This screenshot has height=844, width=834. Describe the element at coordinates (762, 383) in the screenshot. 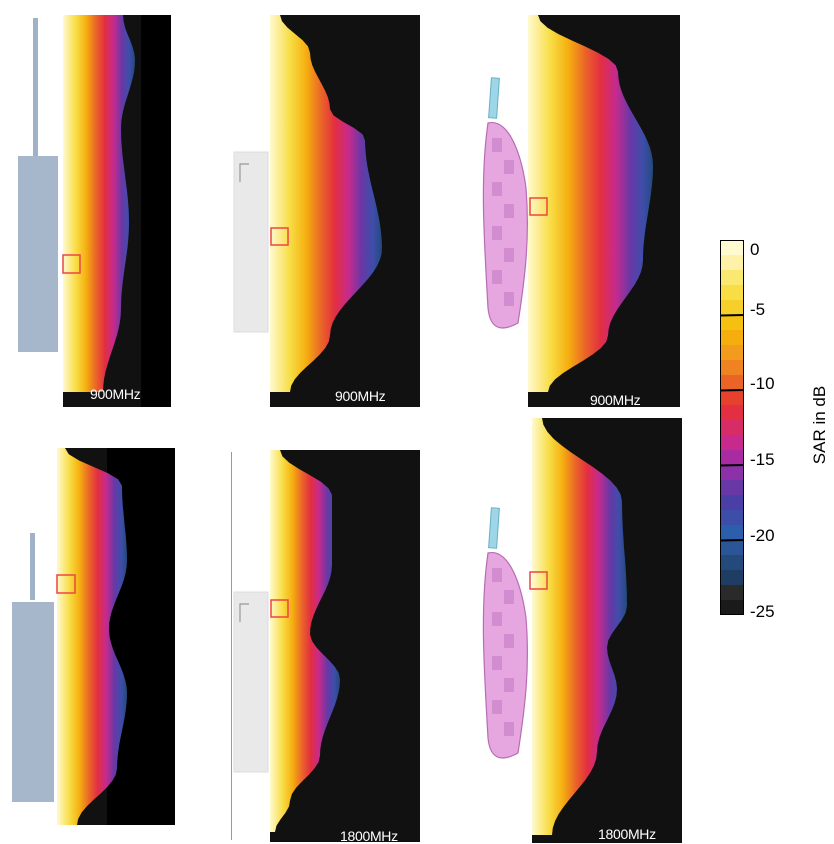

I see `colorbar-tick: -10` at that location.